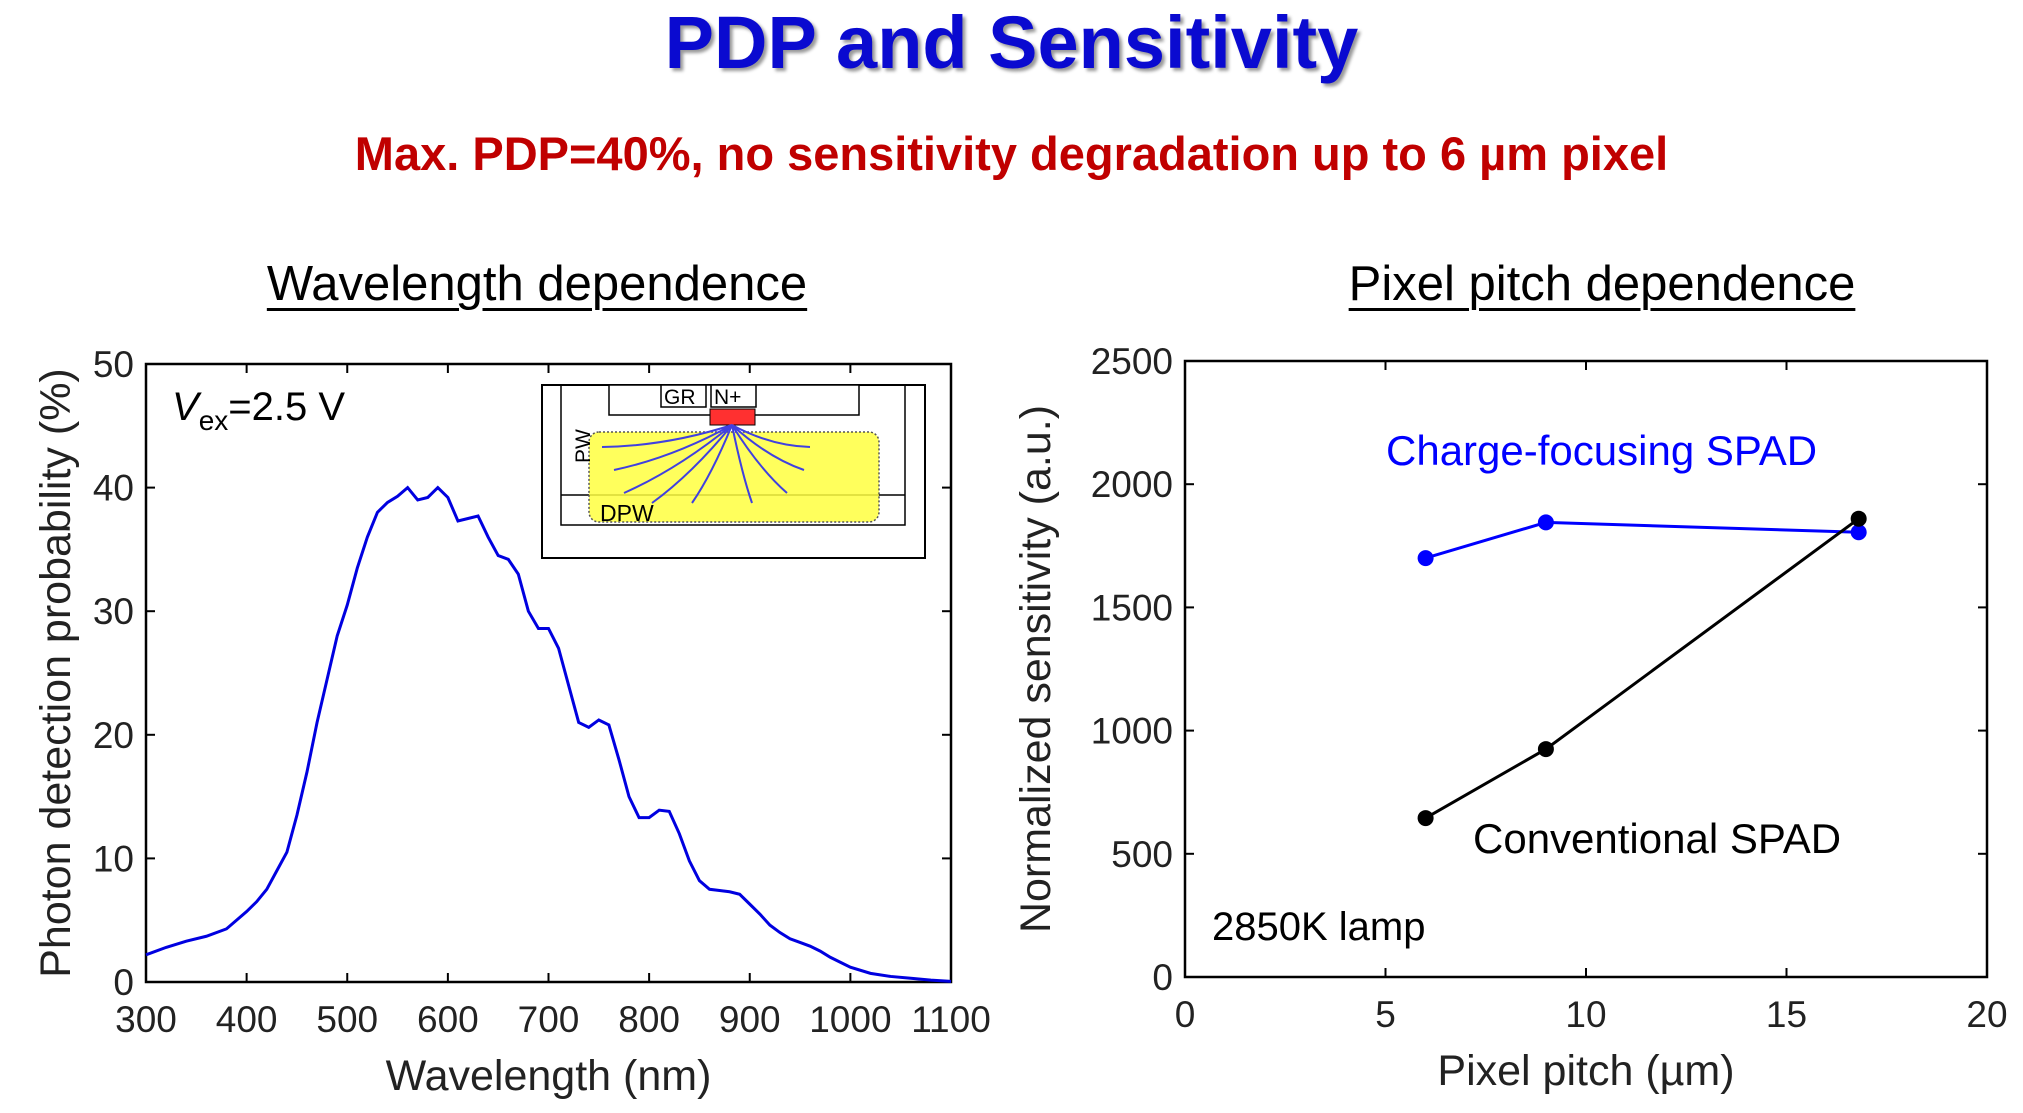 The width and height of the screenshot is (2023, 1113). I want to click on conventional-series-label: Conventional SPAD, so click(1657, 838).